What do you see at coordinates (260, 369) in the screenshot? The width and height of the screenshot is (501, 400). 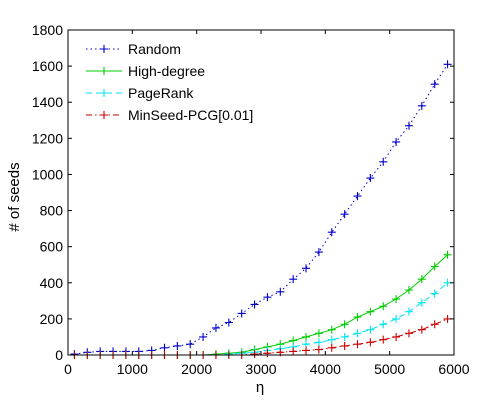 I see `x-tick-label: 3000` at bounding box center [260, 369].